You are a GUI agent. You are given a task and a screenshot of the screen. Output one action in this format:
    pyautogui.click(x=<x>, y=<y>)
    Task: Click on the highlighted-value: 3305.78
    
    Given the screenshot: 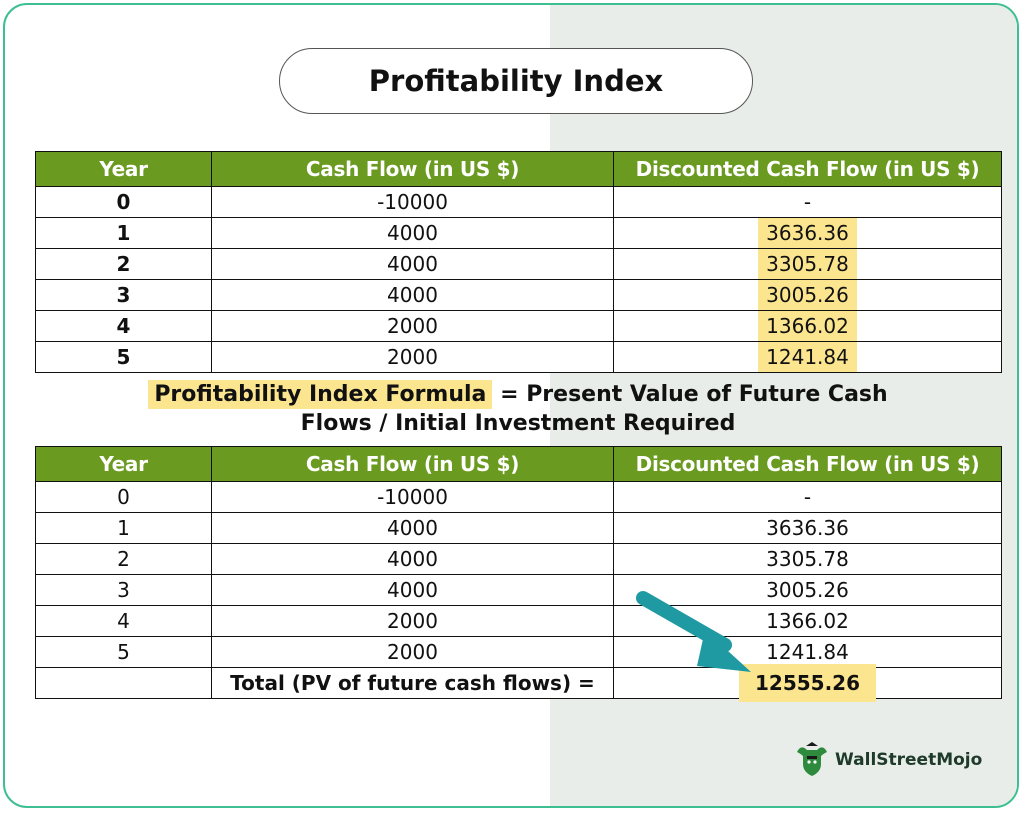 What is the action you would take?
    pyautogui.click(x=807, y=264)
    